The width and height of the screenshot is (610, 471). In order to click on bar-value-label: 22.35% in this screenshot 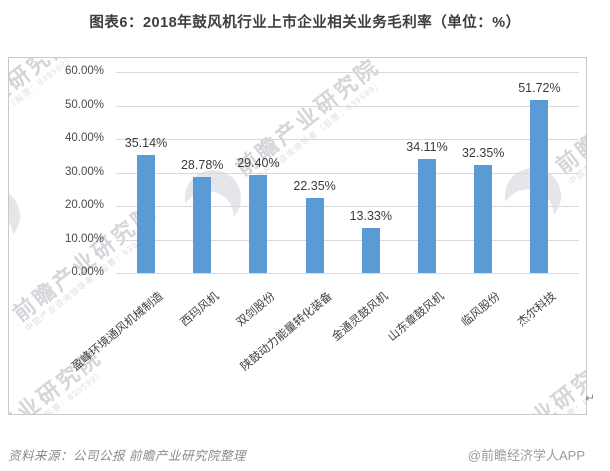, I will do `click(314, 186)`.